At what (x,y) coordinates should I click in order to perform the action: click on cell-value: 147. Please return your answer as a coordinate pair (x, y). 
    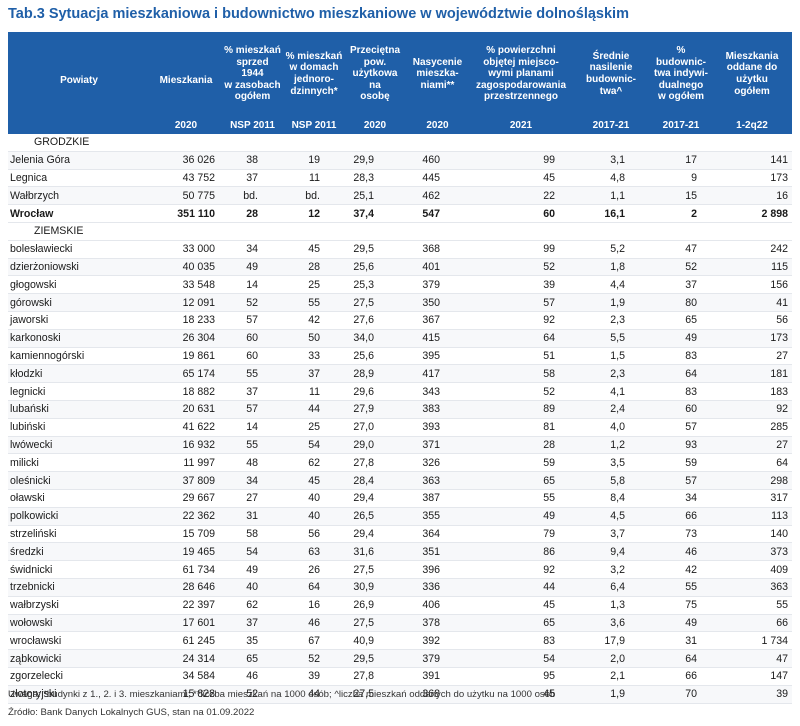
    Looking at the image, I should click on (752, 676).